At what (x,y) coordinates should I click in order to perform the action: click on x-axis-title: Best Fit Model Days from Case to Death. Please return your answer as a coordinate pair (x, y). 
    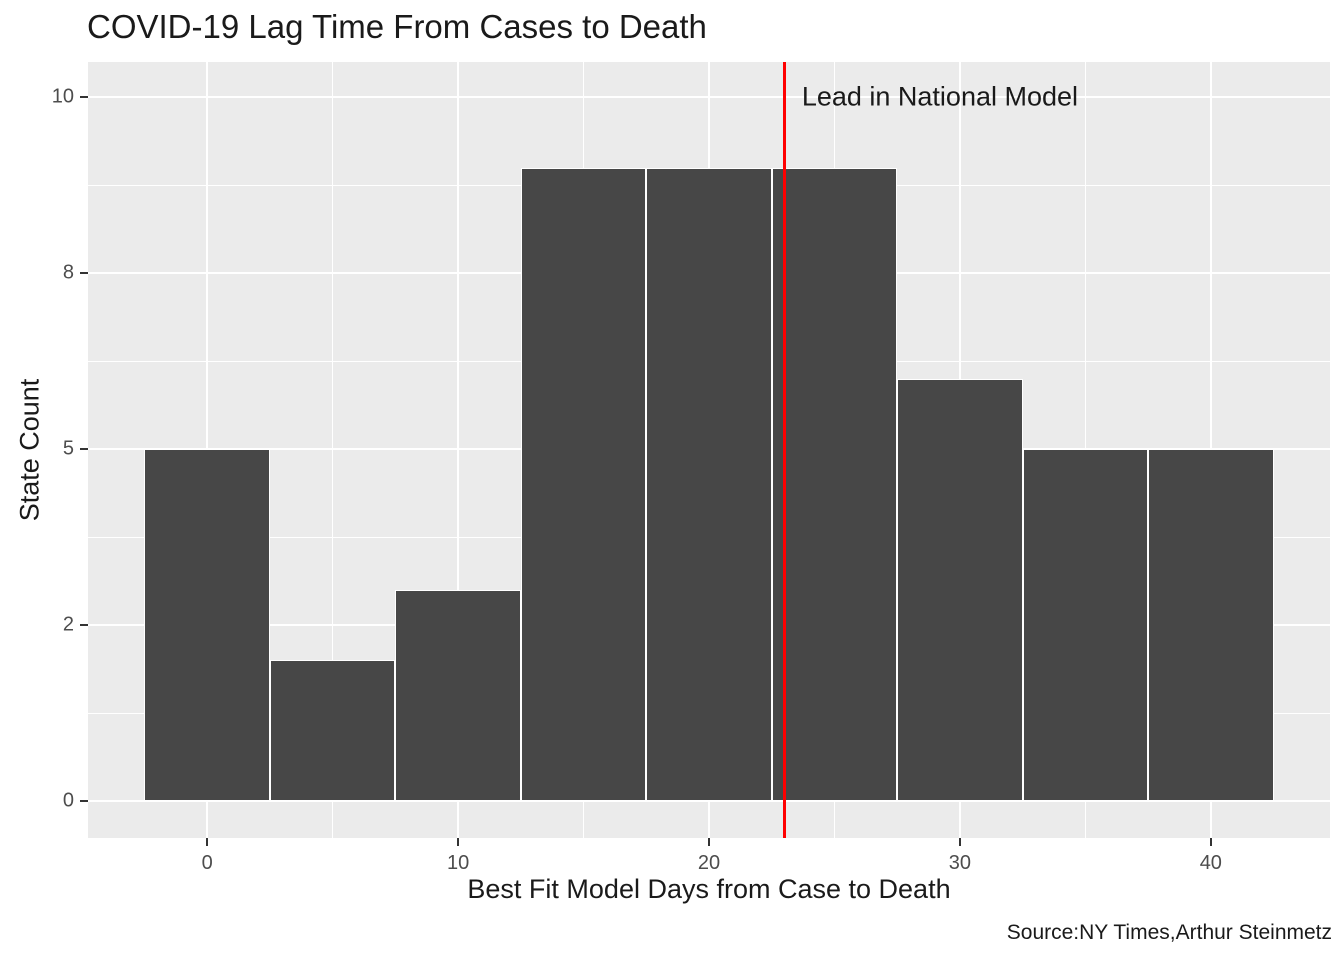
    Looking at the image, I should click on (709, 889).